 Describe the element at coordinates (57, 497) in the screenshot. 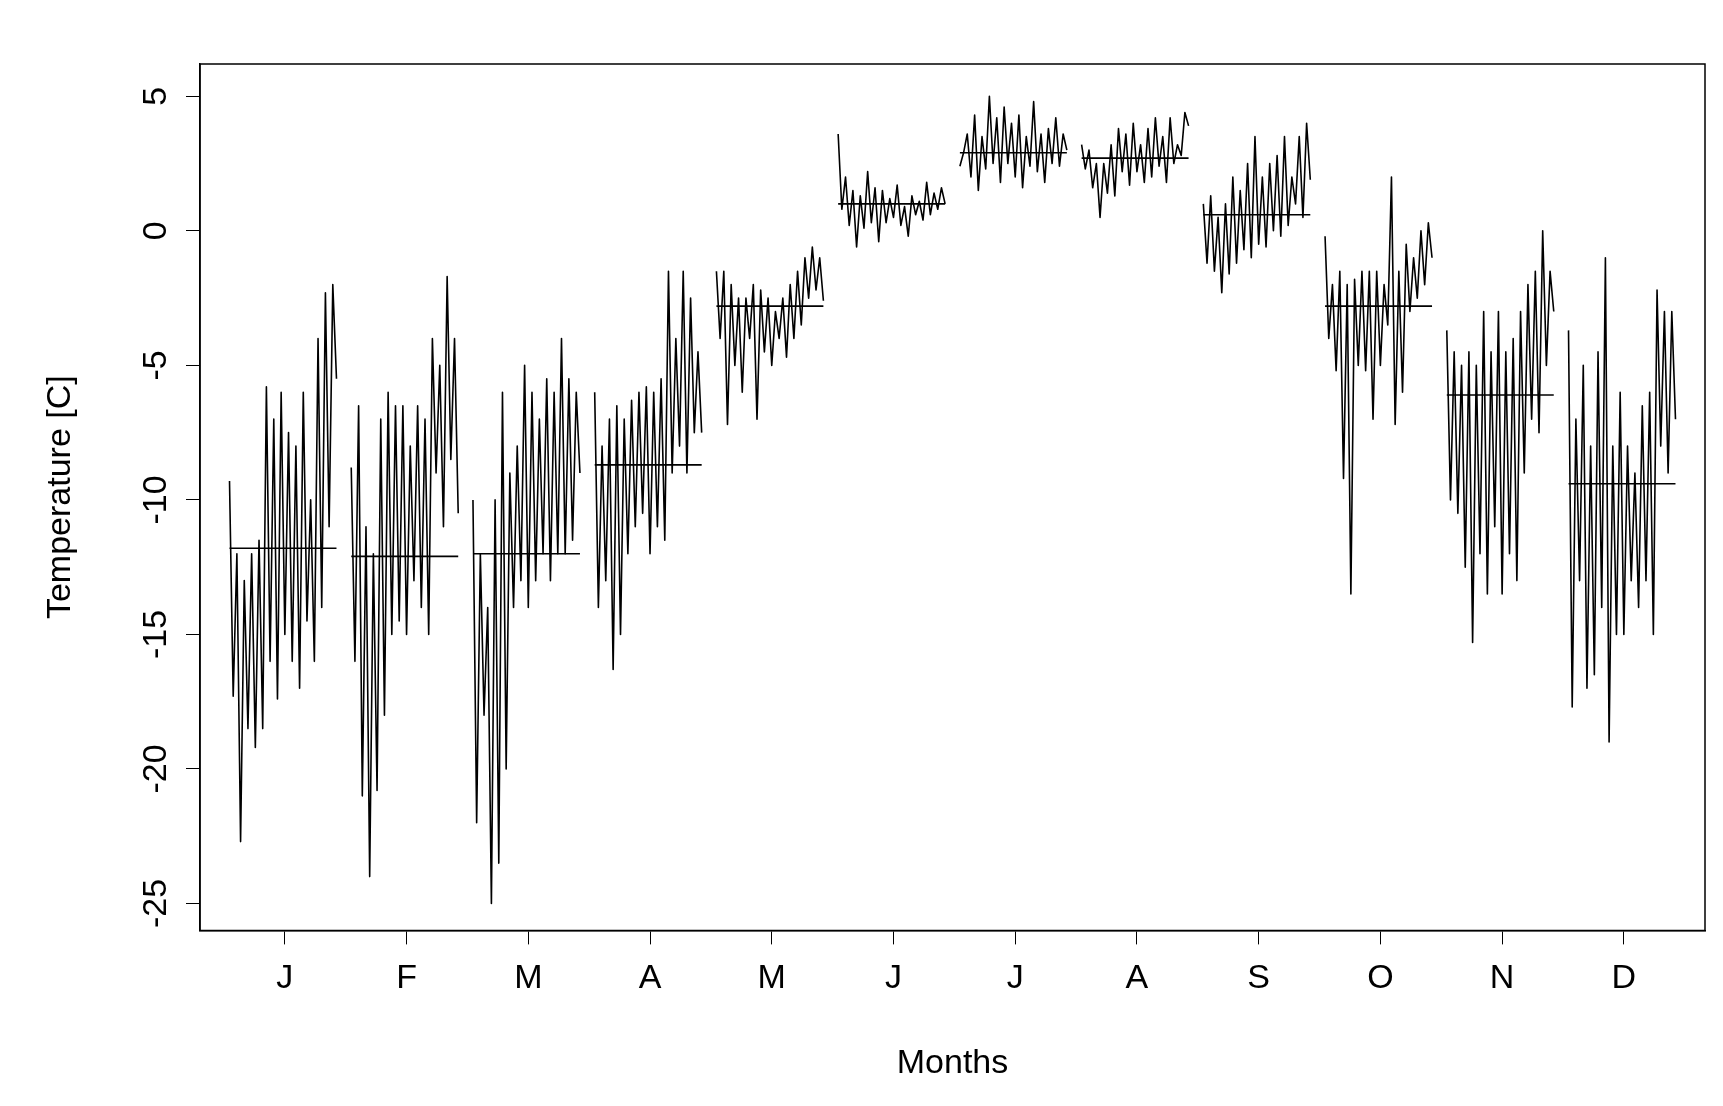

I see `y-axis-title: Temperature [C]` at that location.